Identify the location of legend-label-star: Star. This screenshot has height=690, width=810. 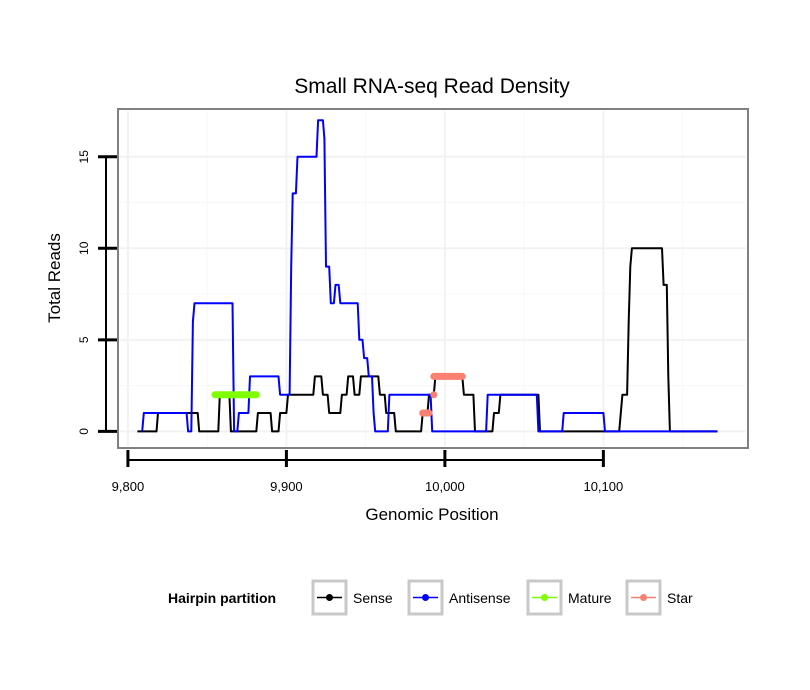
(680, 598).